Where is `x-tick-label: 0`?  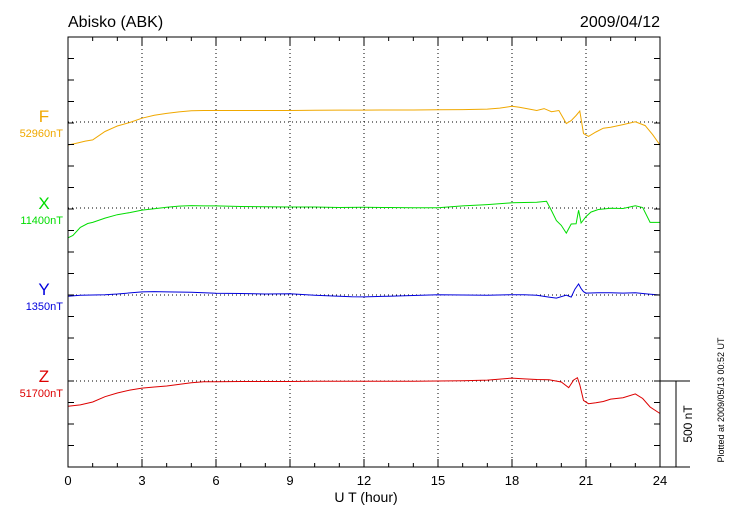
x-tick-label: 0 is located at coordinates (67, 480).